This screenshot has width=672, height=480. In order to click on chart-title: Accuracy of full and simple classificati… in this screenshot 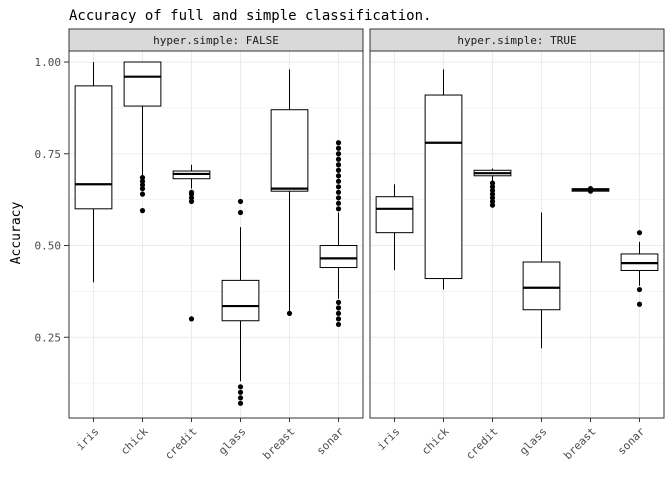, I will do `click(250, 16)`.